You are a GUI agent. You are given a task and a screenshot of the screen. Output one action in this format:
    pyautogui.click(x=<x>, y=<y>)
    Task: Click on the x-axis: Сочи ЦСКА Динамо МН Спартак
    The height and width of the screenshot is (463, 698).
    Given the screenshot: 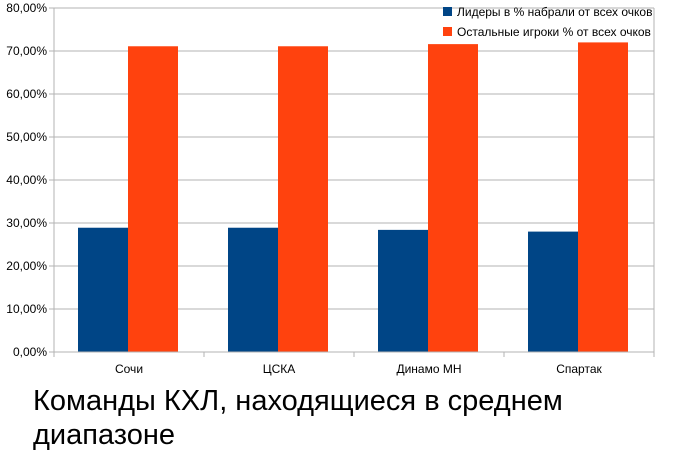 What is the action you would take?
    pyautogui.click(x=354, y=363)
    